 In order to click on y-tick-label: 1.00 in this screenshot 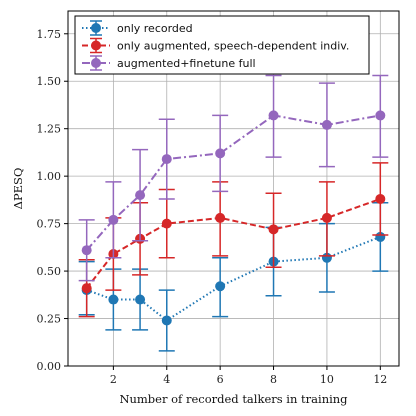, I will do `click(49, 176)`.